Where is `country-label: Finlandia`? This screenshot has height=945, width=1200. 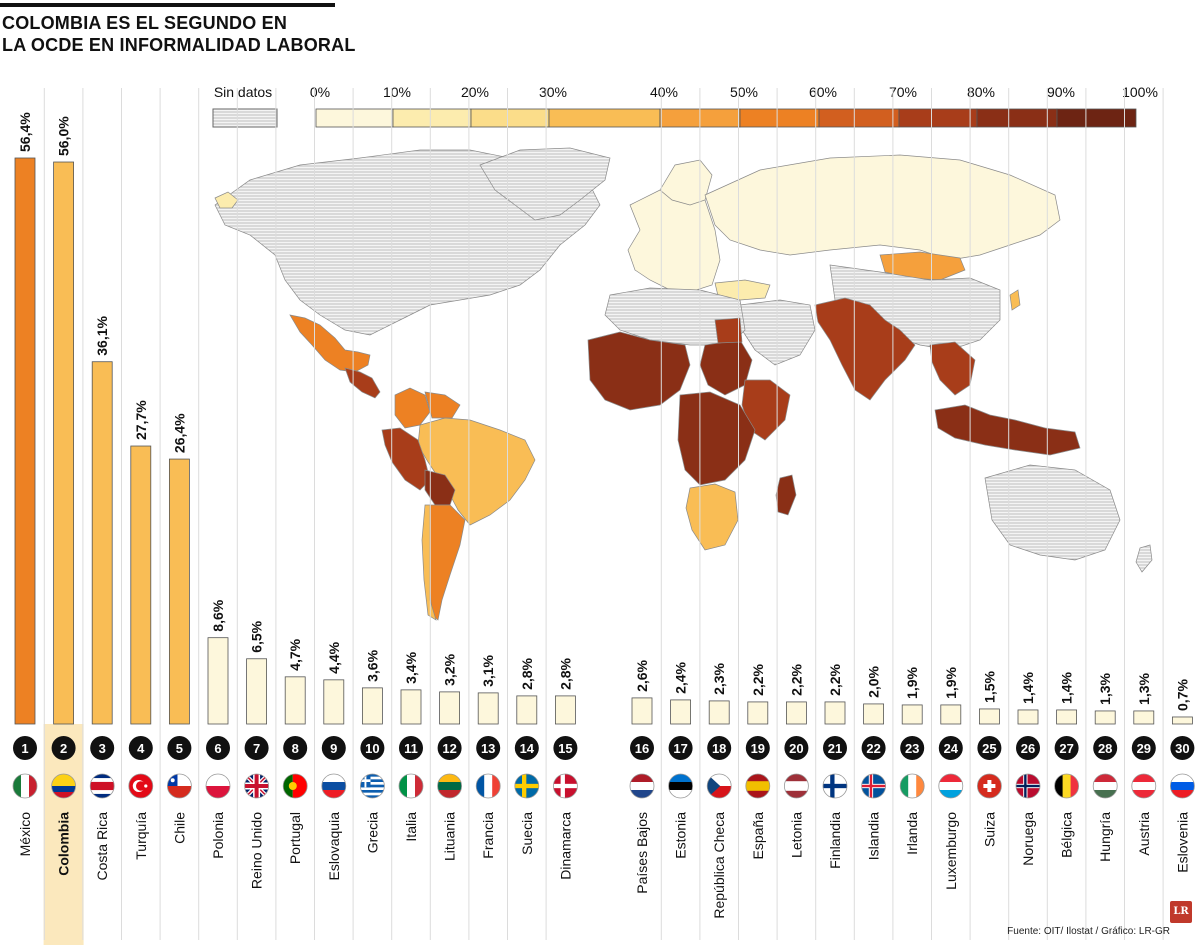 country-label: Finlandia is located at coordinates (835, 840).